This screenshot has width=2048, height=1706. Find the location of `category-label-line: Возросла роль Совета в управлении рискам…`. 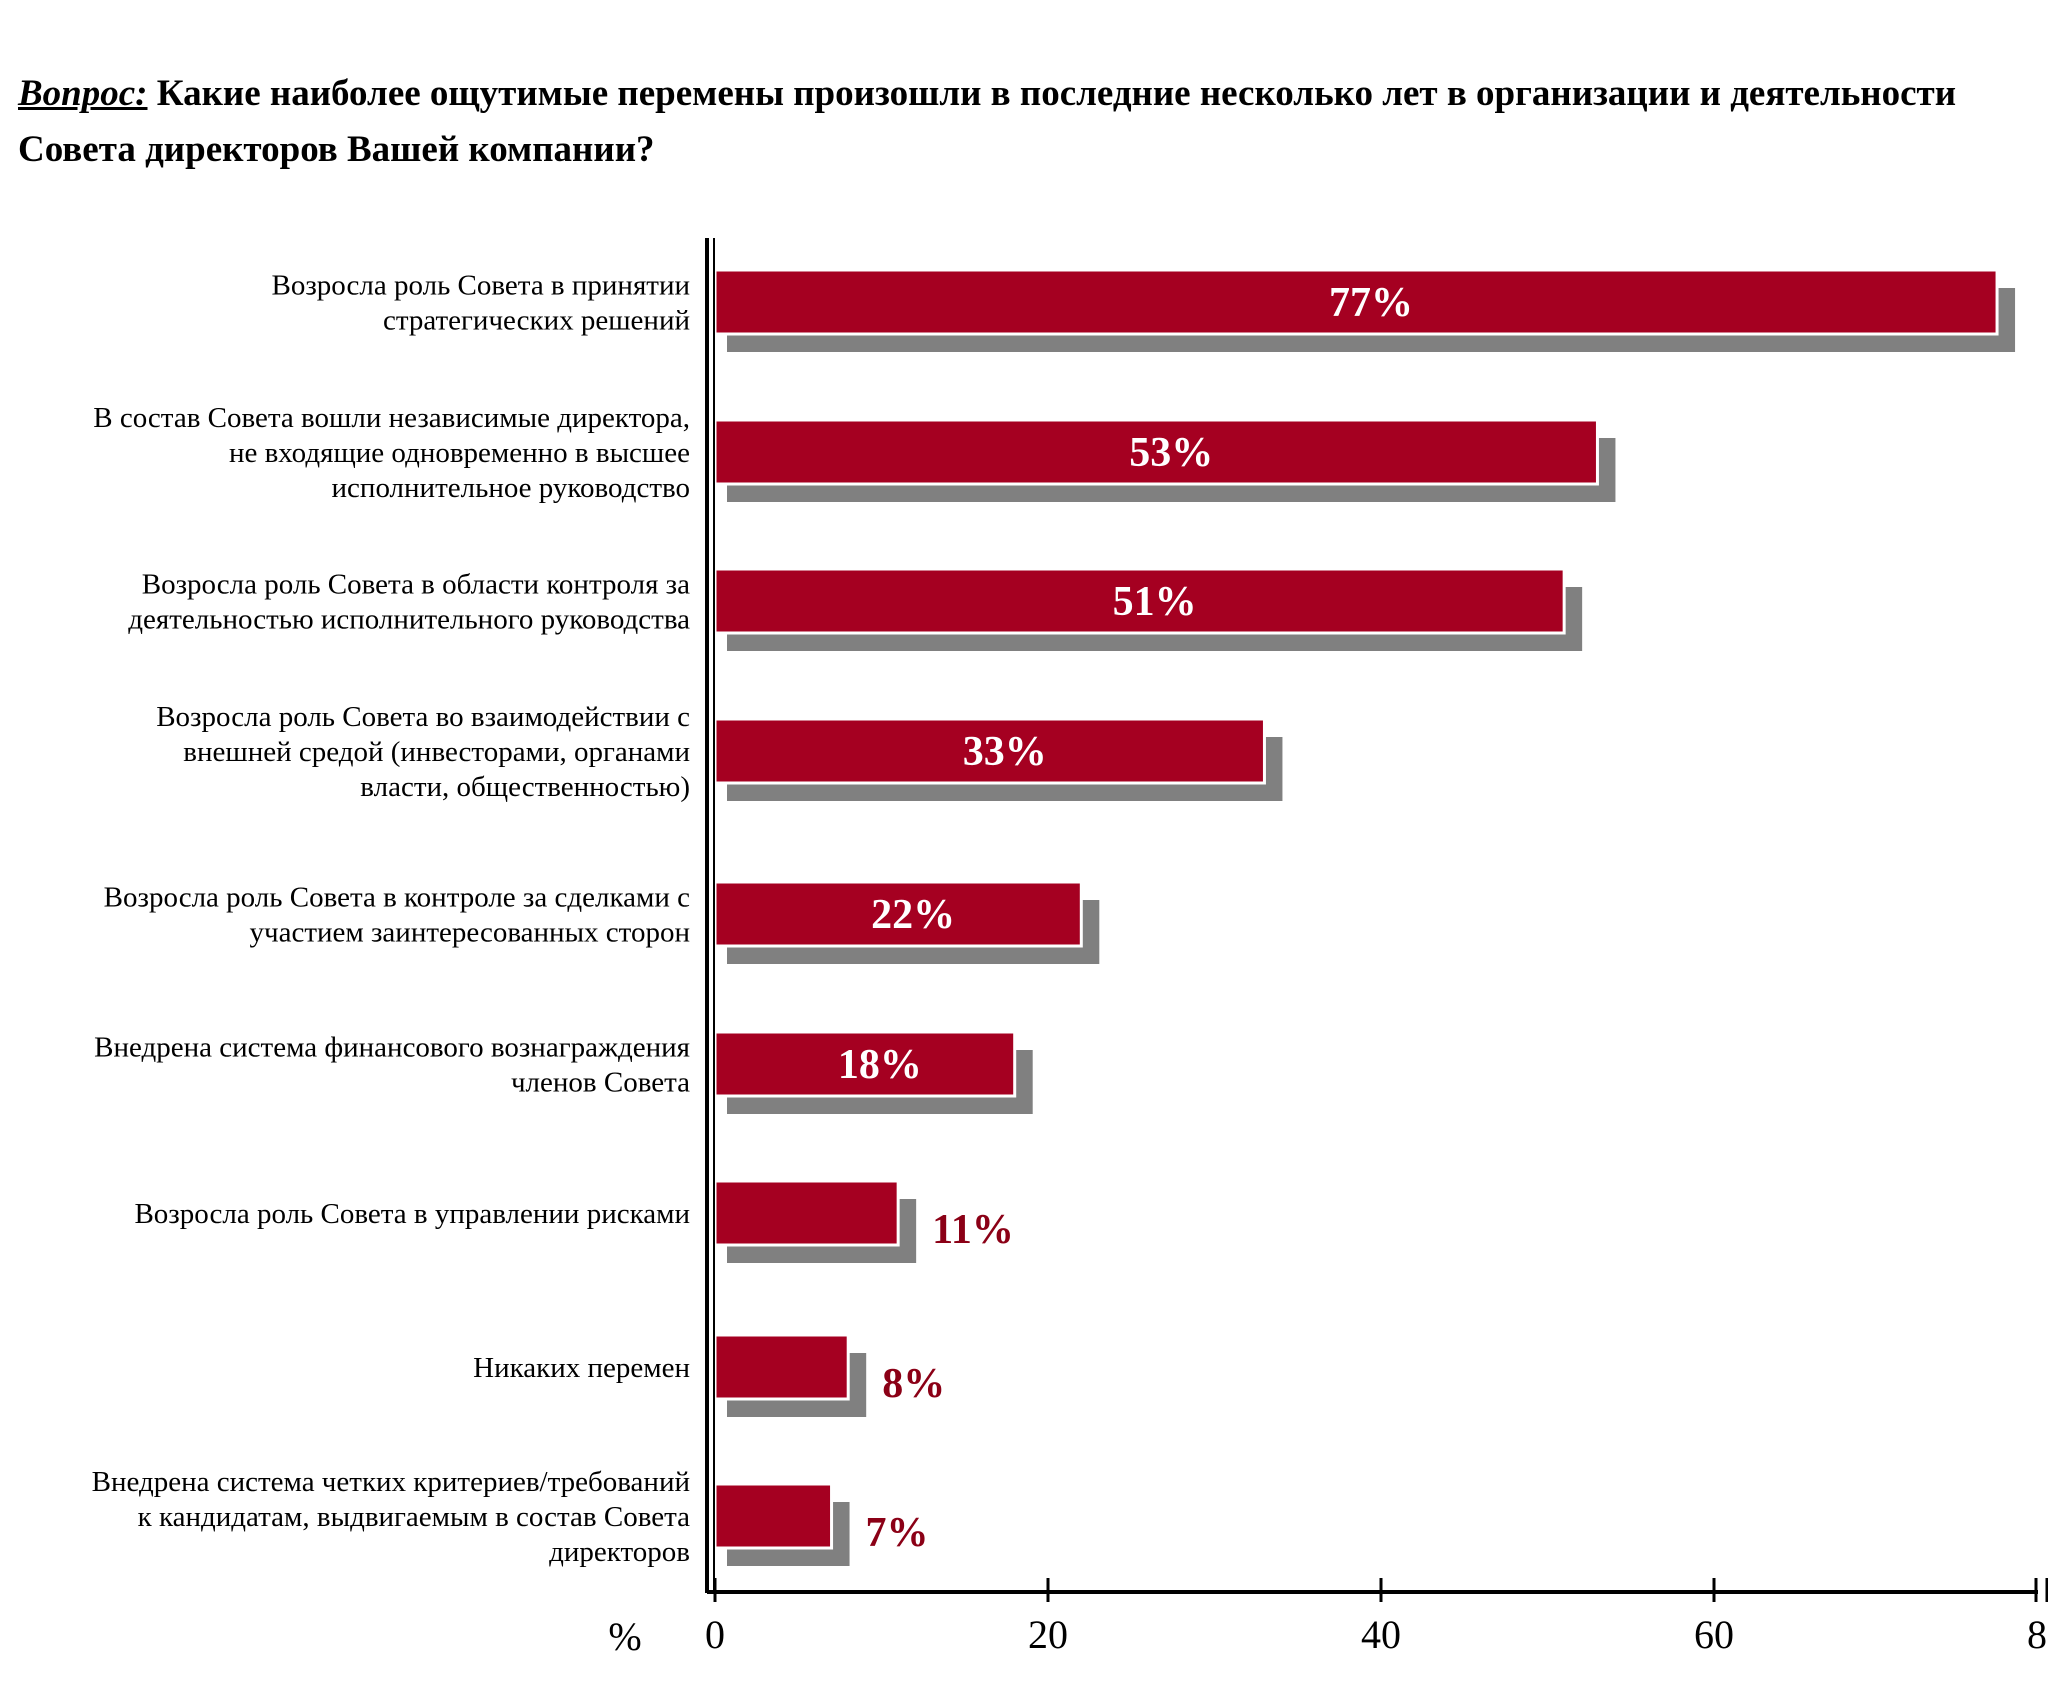

category-label-line: Возросла роль Совета в управлении рискам… is located at coordinates (412, 1214).